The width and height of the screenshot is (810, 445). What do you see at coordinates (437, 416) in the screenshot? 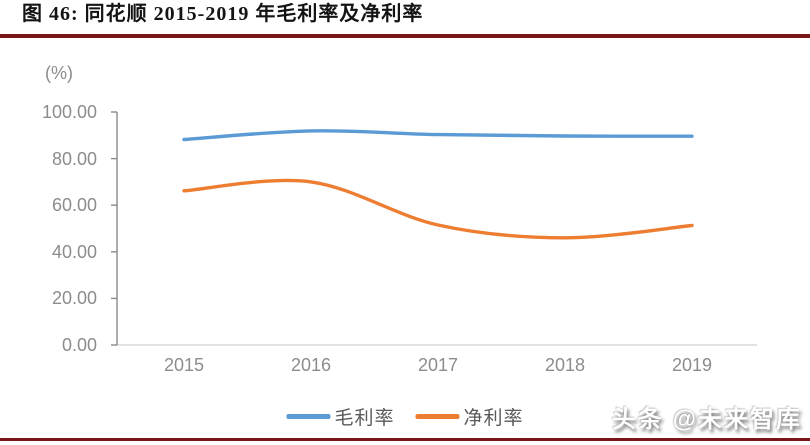
I see `net-margin-line-swatch` at bounding box center [437, 416].